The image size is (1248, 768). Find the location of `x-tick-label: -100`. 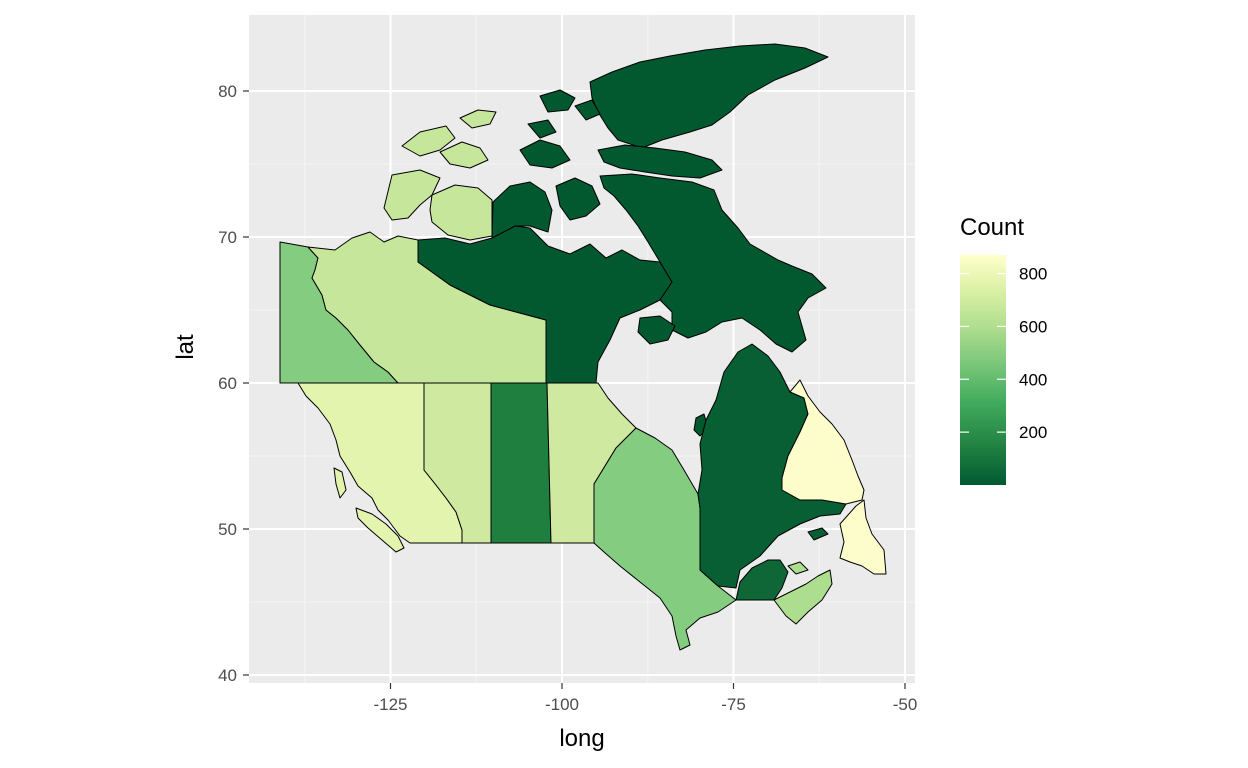

x-tick-label: -100 is located at coordinates (562, 704).